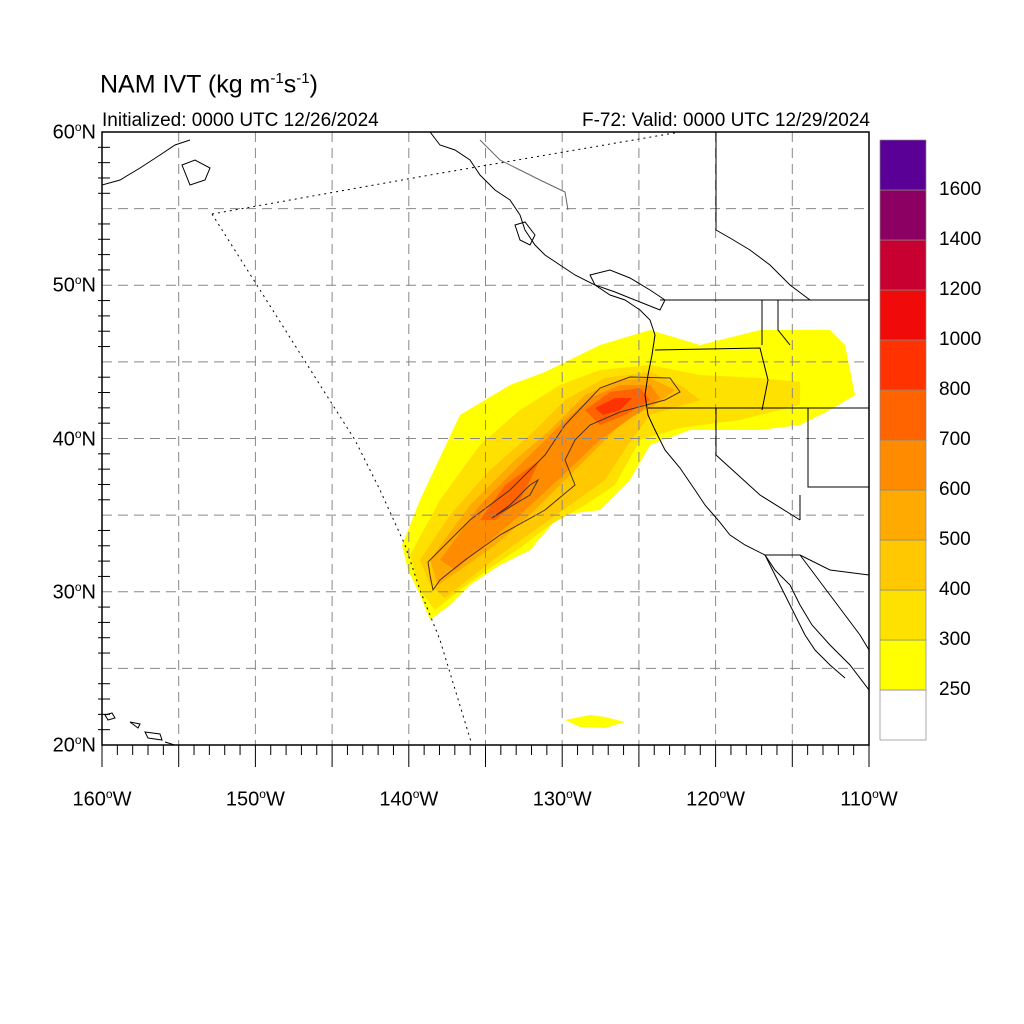  Describe the element at coordinates (74, 745) in the screenshot. I see `lat-label: 20oN` at that location.